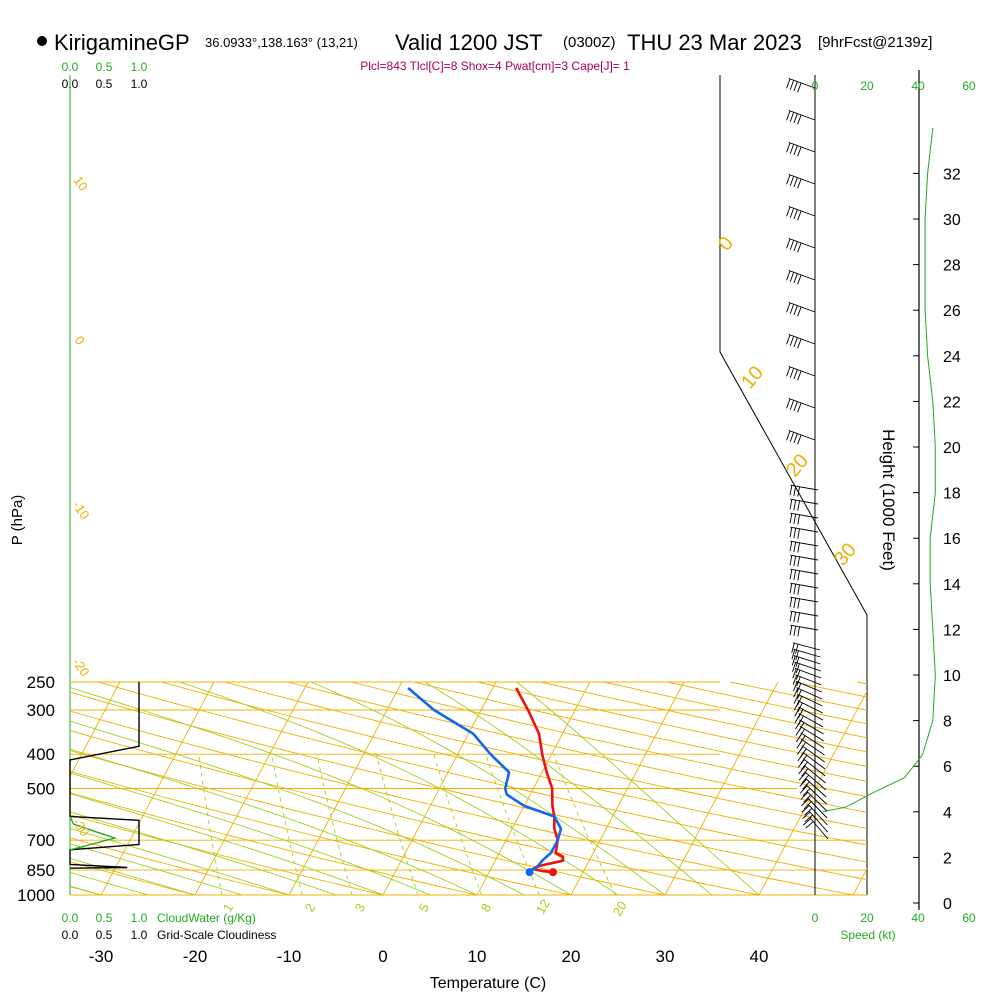  What do you see at coordinates (36, 789) in the screenshot?
I see `pressure-tick-labels: 250 300 400 500 700 850 1000` at bounding box center [36, 789].